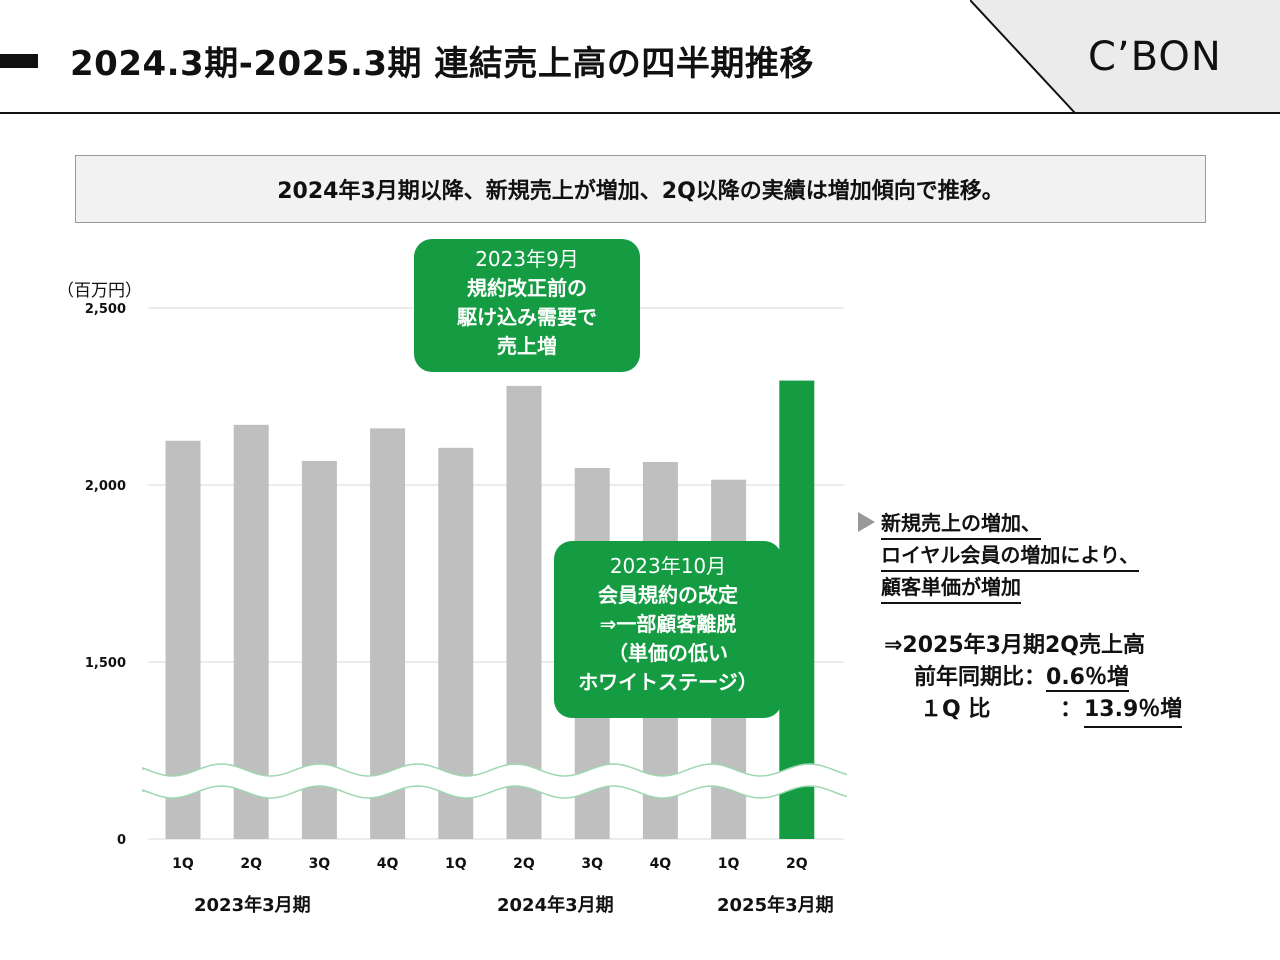 This screenshot has width=1280, height=960. Describe the element at coordinates (527, 346) in the screenshot. I see `callout-rush-line-4: 売上増` at that location.